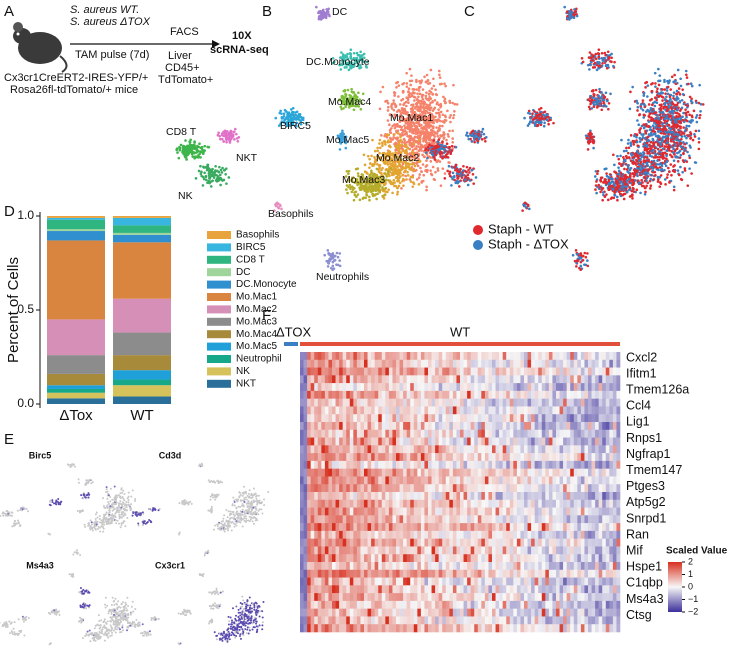 The image size is (732, 657). What do you see at coordinates (142, 270) in the screenshot?
I see `bar-segment` at bounding box center [142, 270].